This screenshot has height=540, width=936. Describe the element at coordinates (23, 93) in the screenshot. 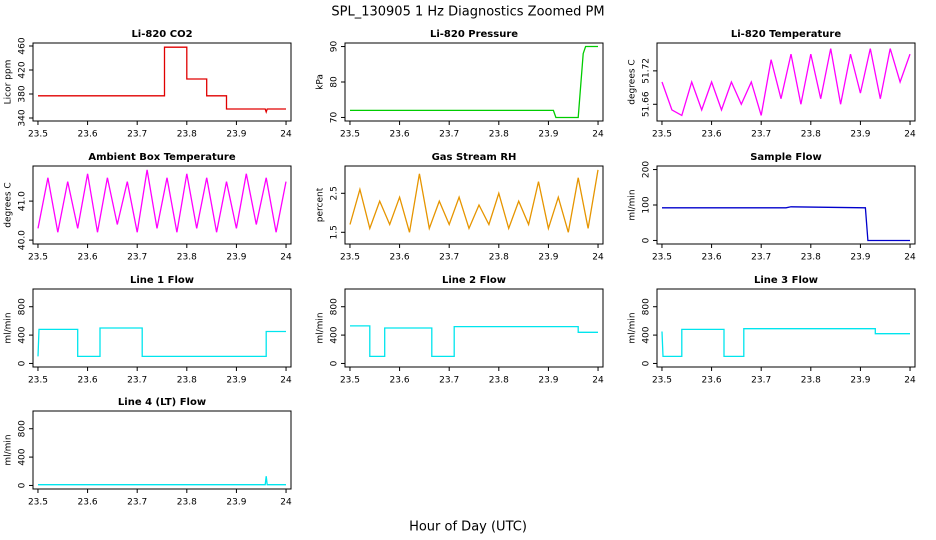

I see `y-tick-label: 380` at that location.